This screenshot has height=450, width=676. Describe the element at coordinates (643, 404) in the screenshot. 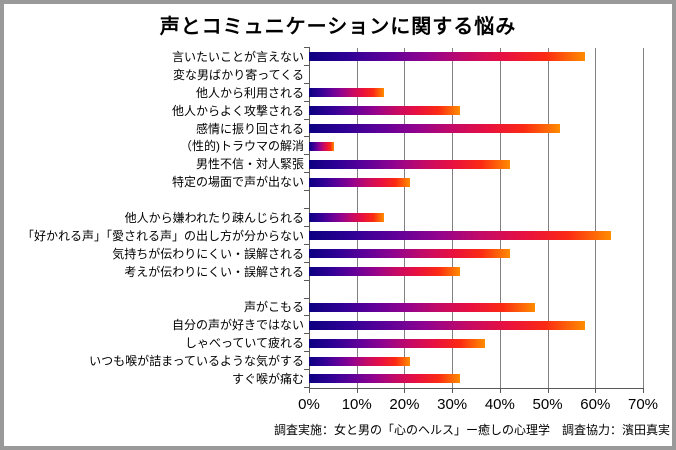

I see `x-axis-label: 70%` at that location.